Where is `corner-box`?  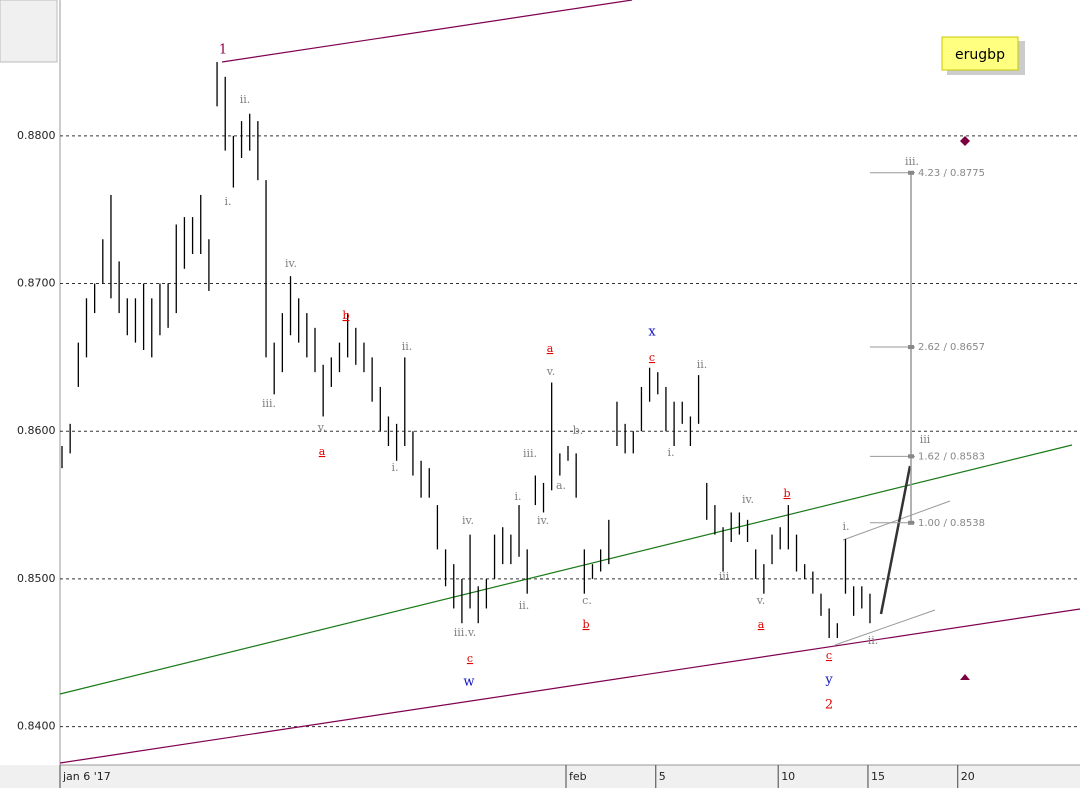 corner-box is located at coordinates (29, 31).